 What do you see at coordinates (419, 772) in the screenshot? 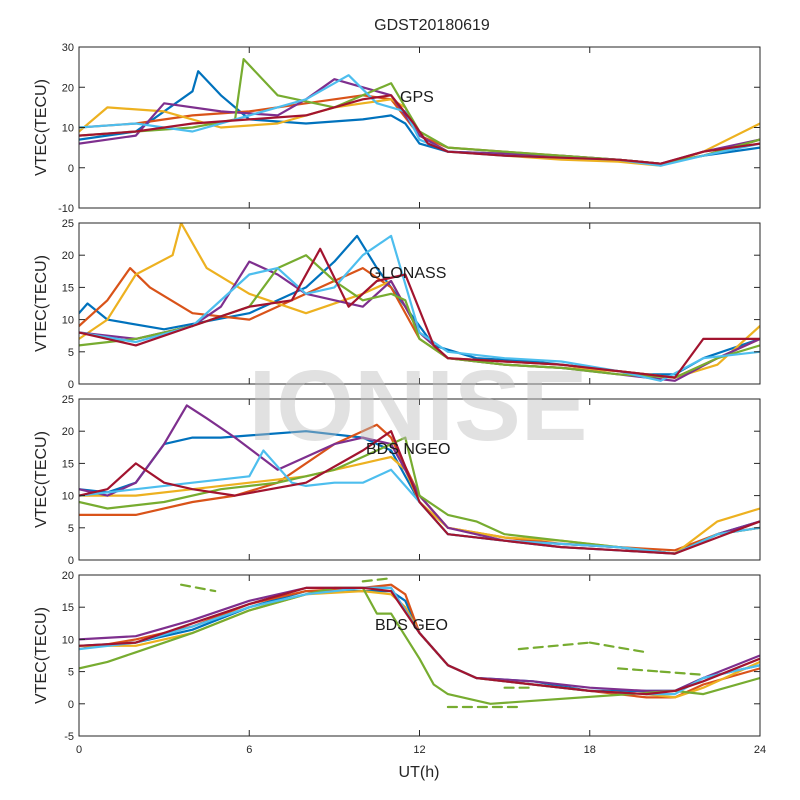
I see `x-axis-label: UT(h)` at bounding box center [419, 772].